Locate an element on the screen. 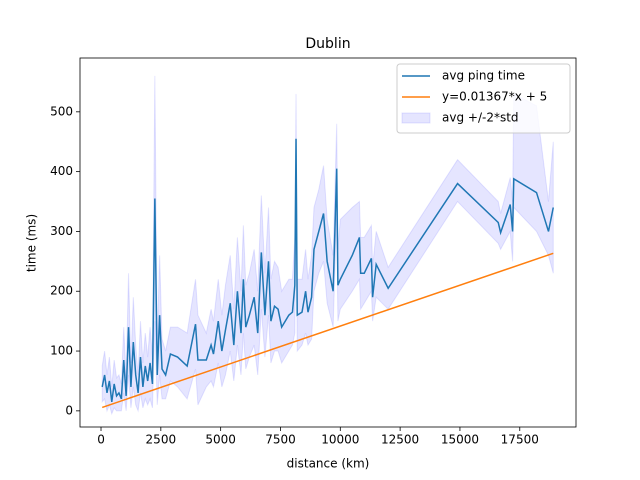 The width and height of the screenshot is (640, 480). x-tick-label: 0 is located at coordinates (101, 440).